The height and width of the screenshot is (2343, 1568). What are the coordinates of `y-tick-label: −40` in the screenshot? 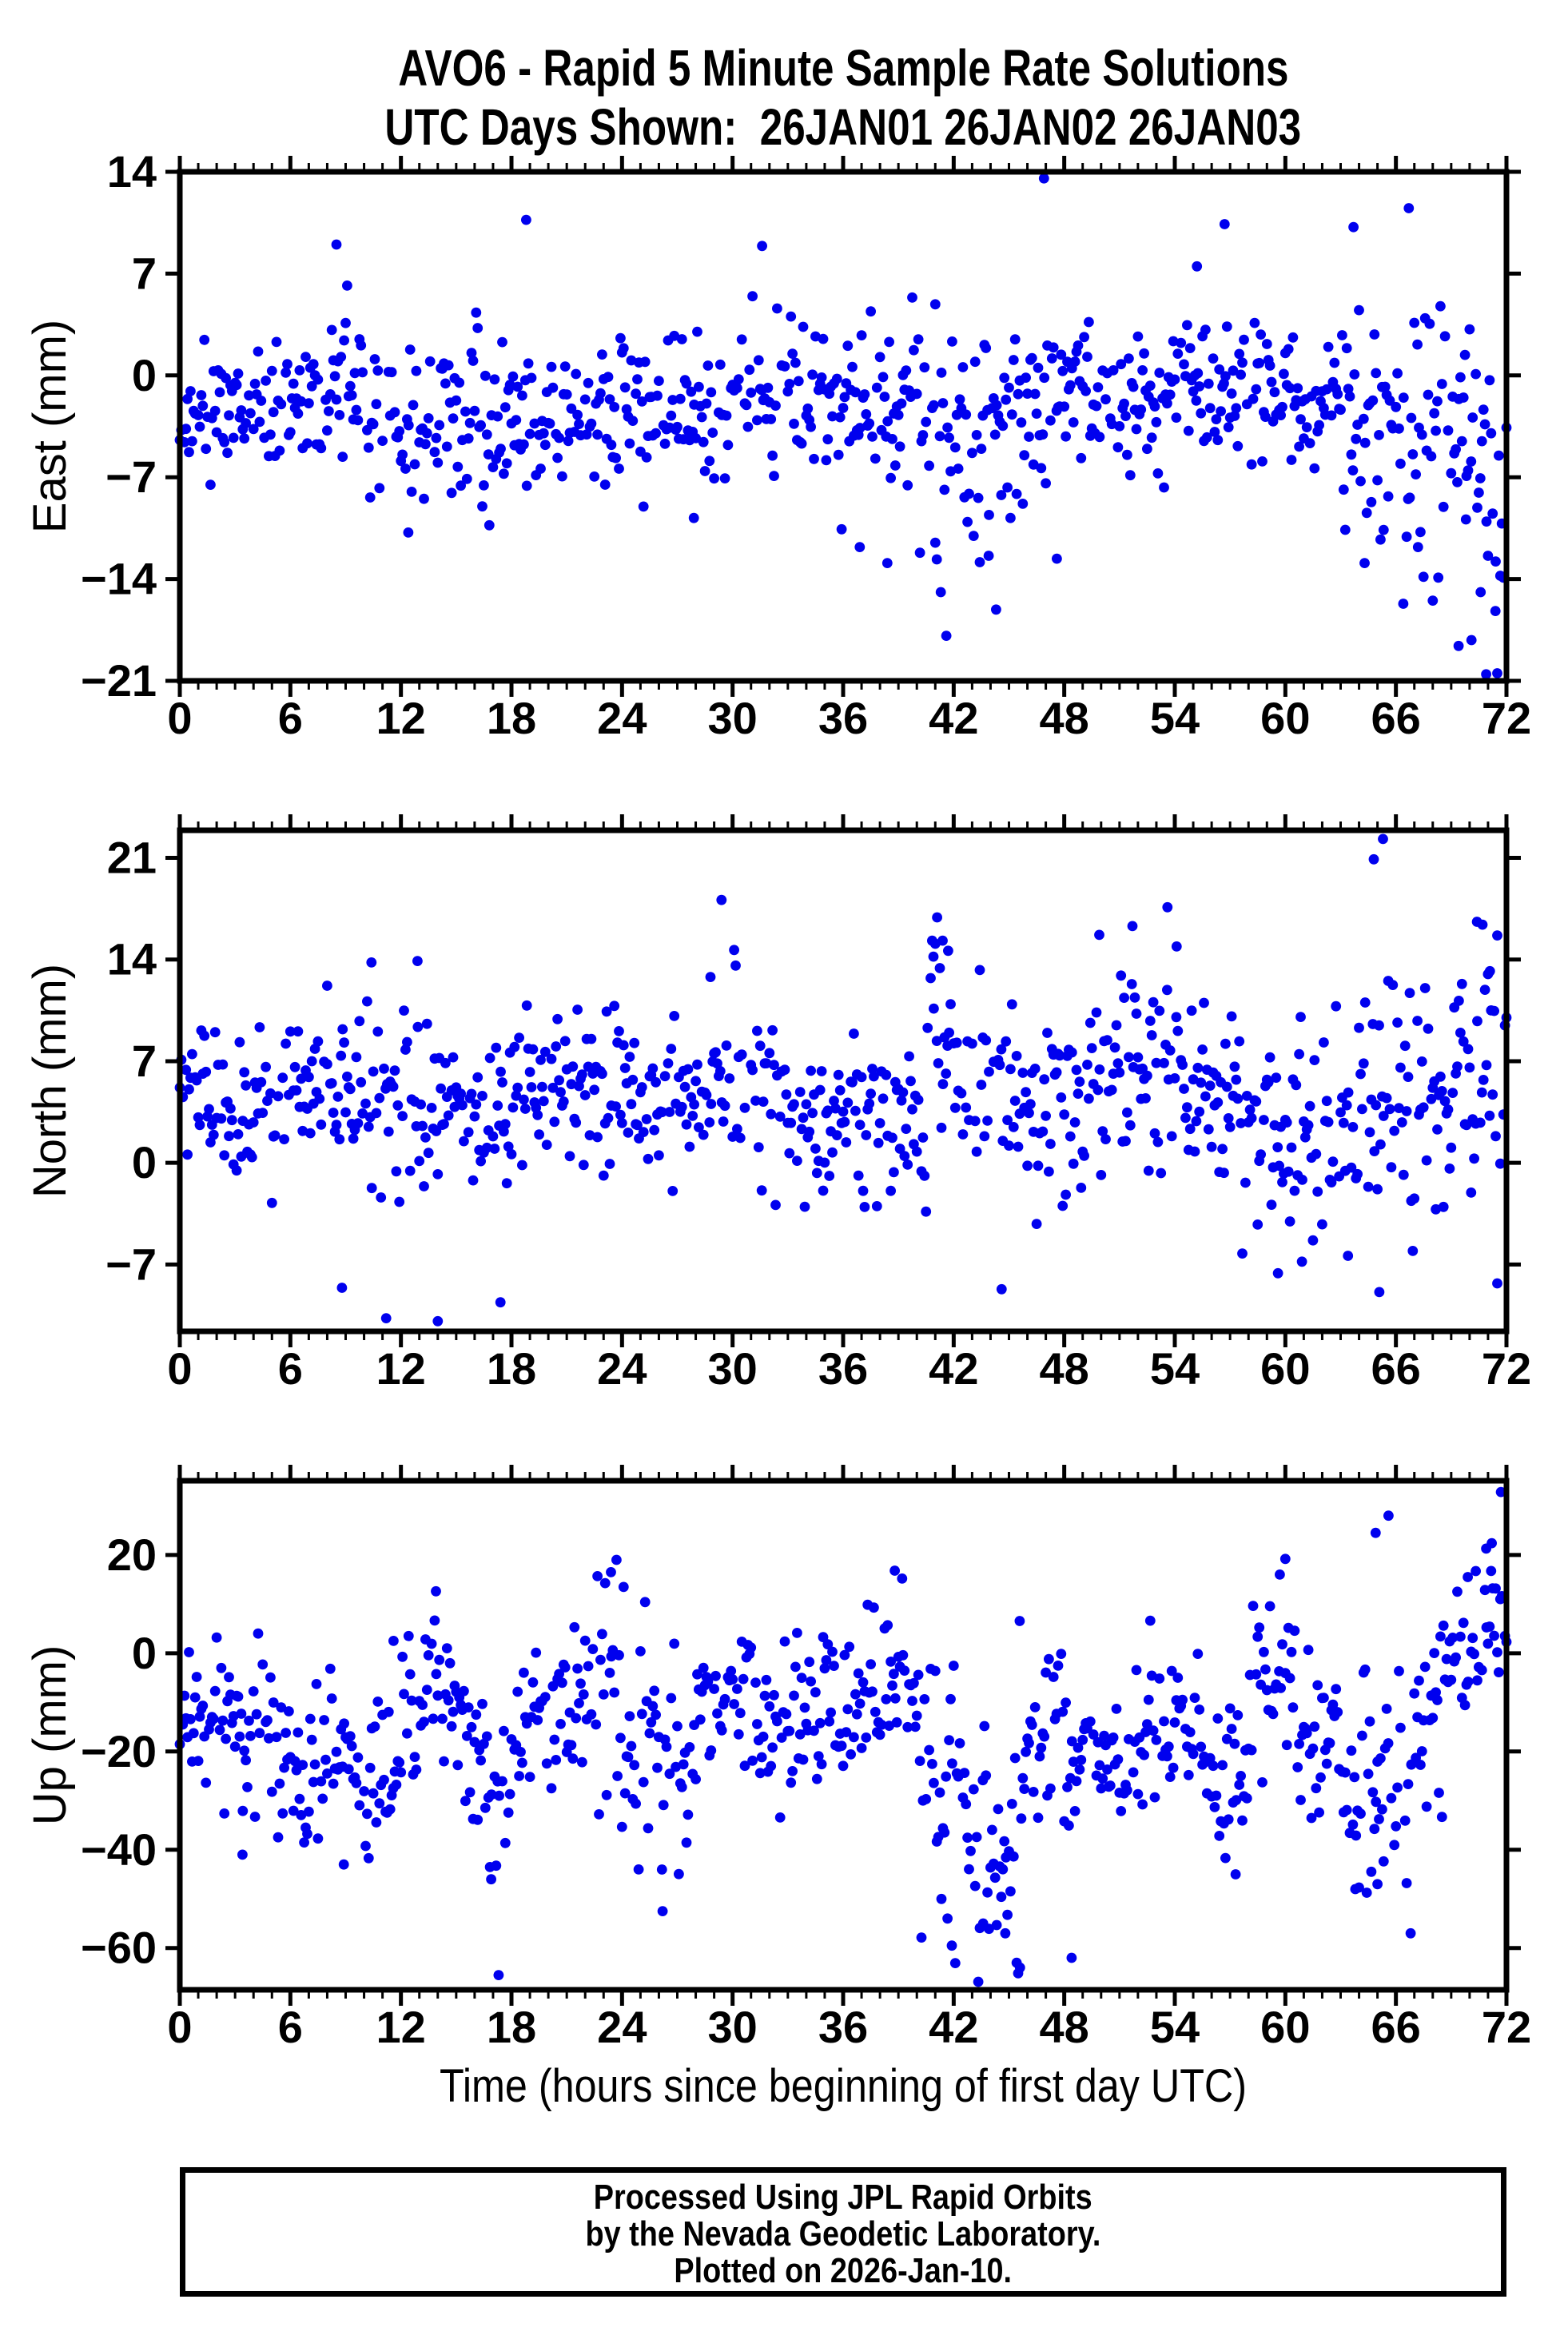 It's located at (119, 1849).